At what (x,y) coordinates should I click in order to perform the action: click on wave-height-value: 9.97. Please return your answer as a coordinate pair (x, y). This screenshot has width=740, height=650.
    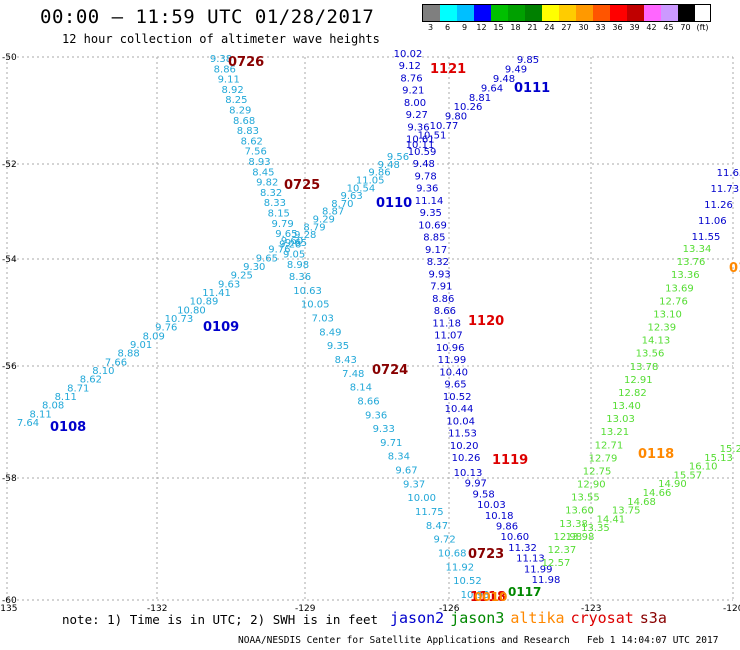
    Looking at the image, I should click on (476, 484).